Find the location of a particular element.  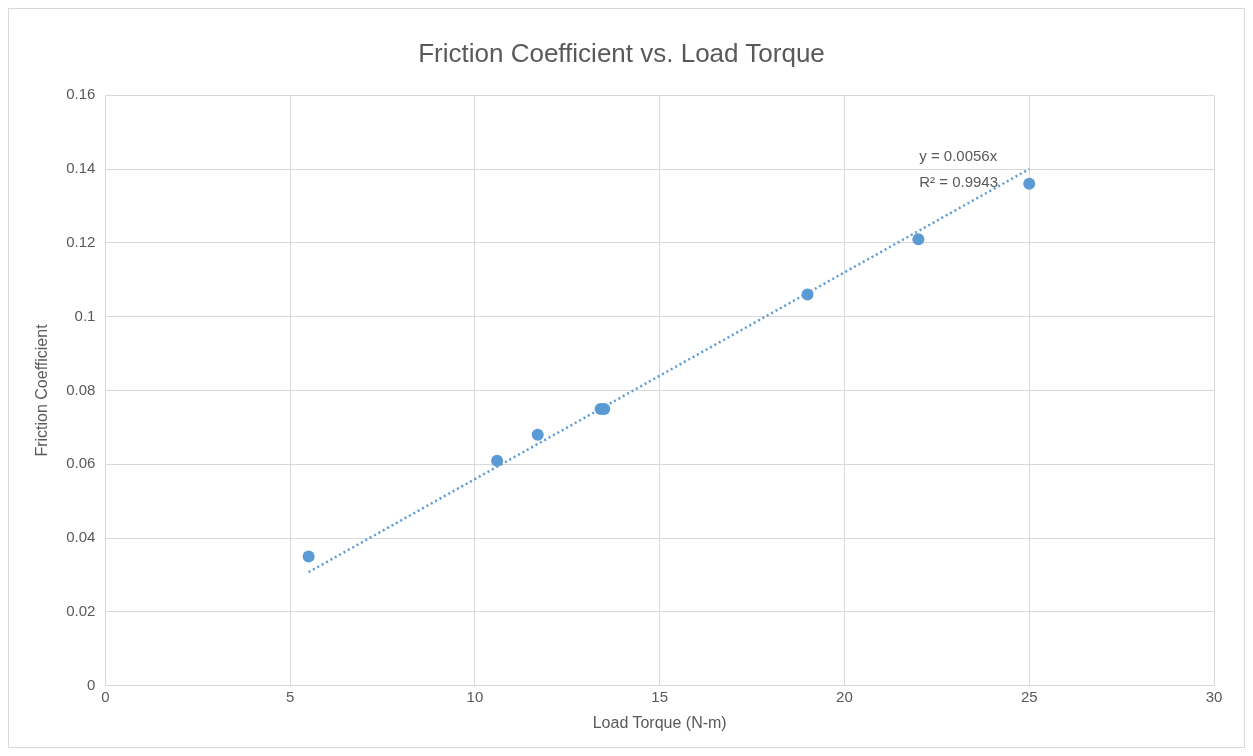

x-tick-label: 15 is located at coordinates (660, 696).